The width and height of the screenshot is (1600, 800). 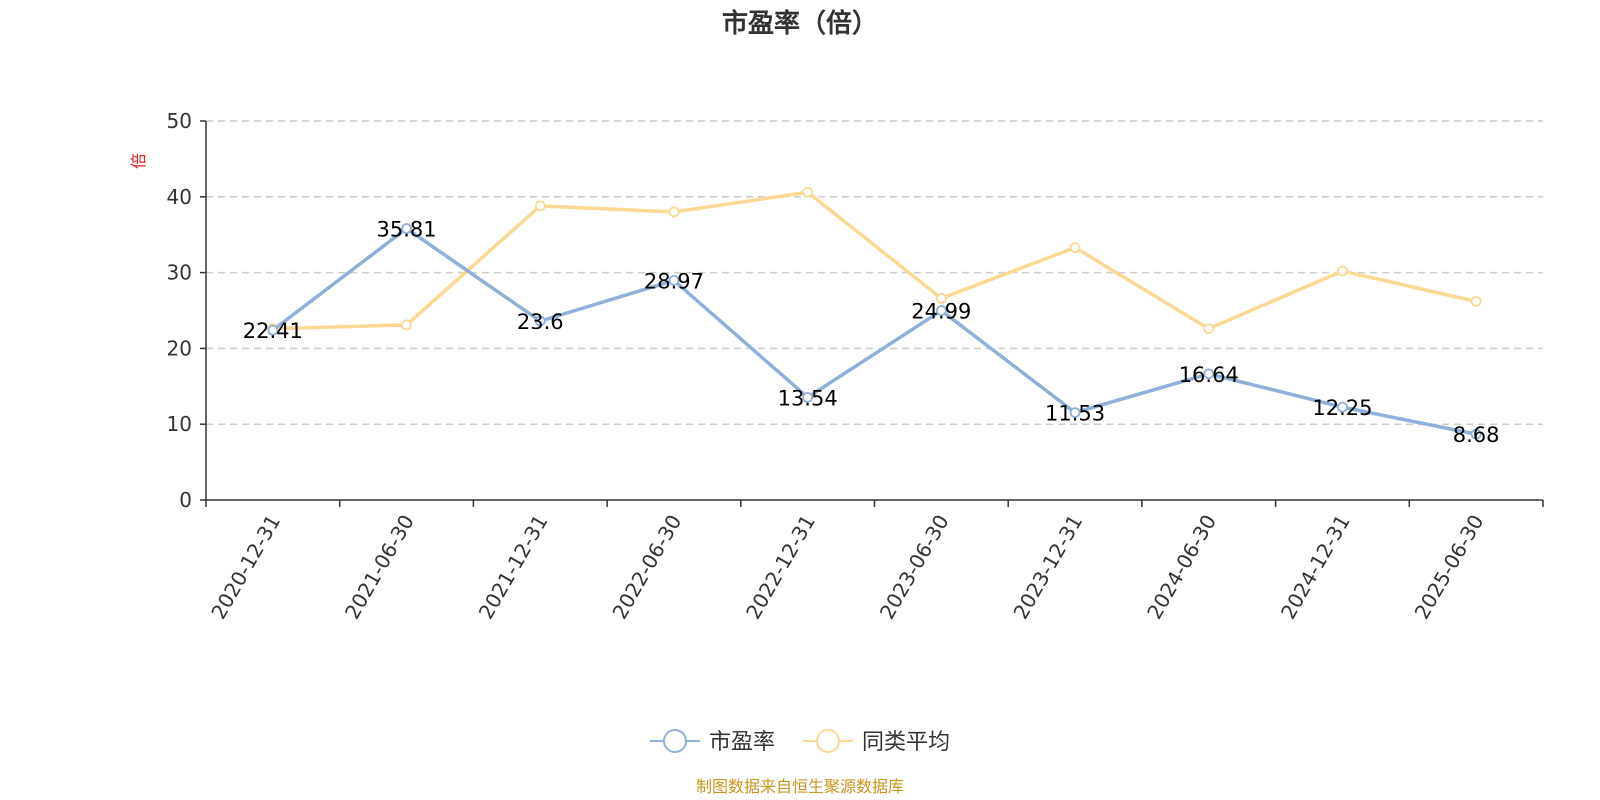 What do you see at coordinates (646, 567) in the screenshot?
I see `x-tick-label: 2022-06-30` at bounding box center [646, 567].